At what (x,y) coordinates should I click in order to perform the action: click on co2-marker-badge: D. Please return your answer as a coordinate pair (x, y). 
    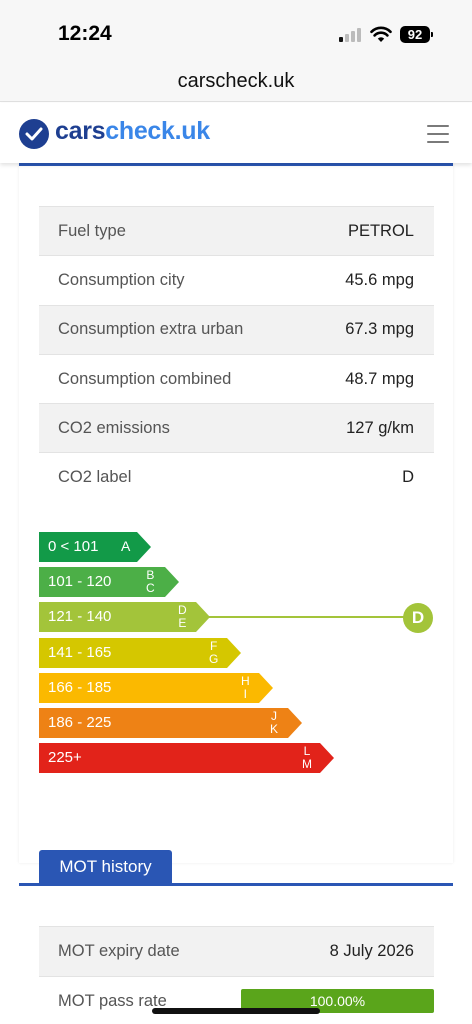
    Looking at the image, I should click on (418, 618).